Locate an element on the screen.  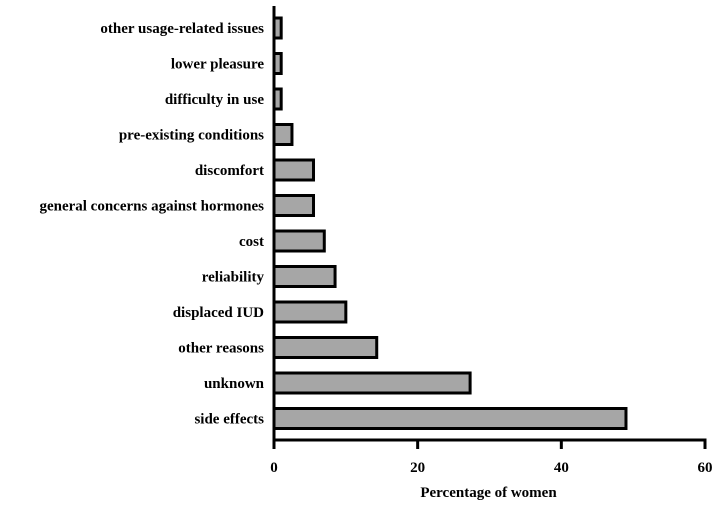
category-label: other reasons is located at coordinates (221, 349).